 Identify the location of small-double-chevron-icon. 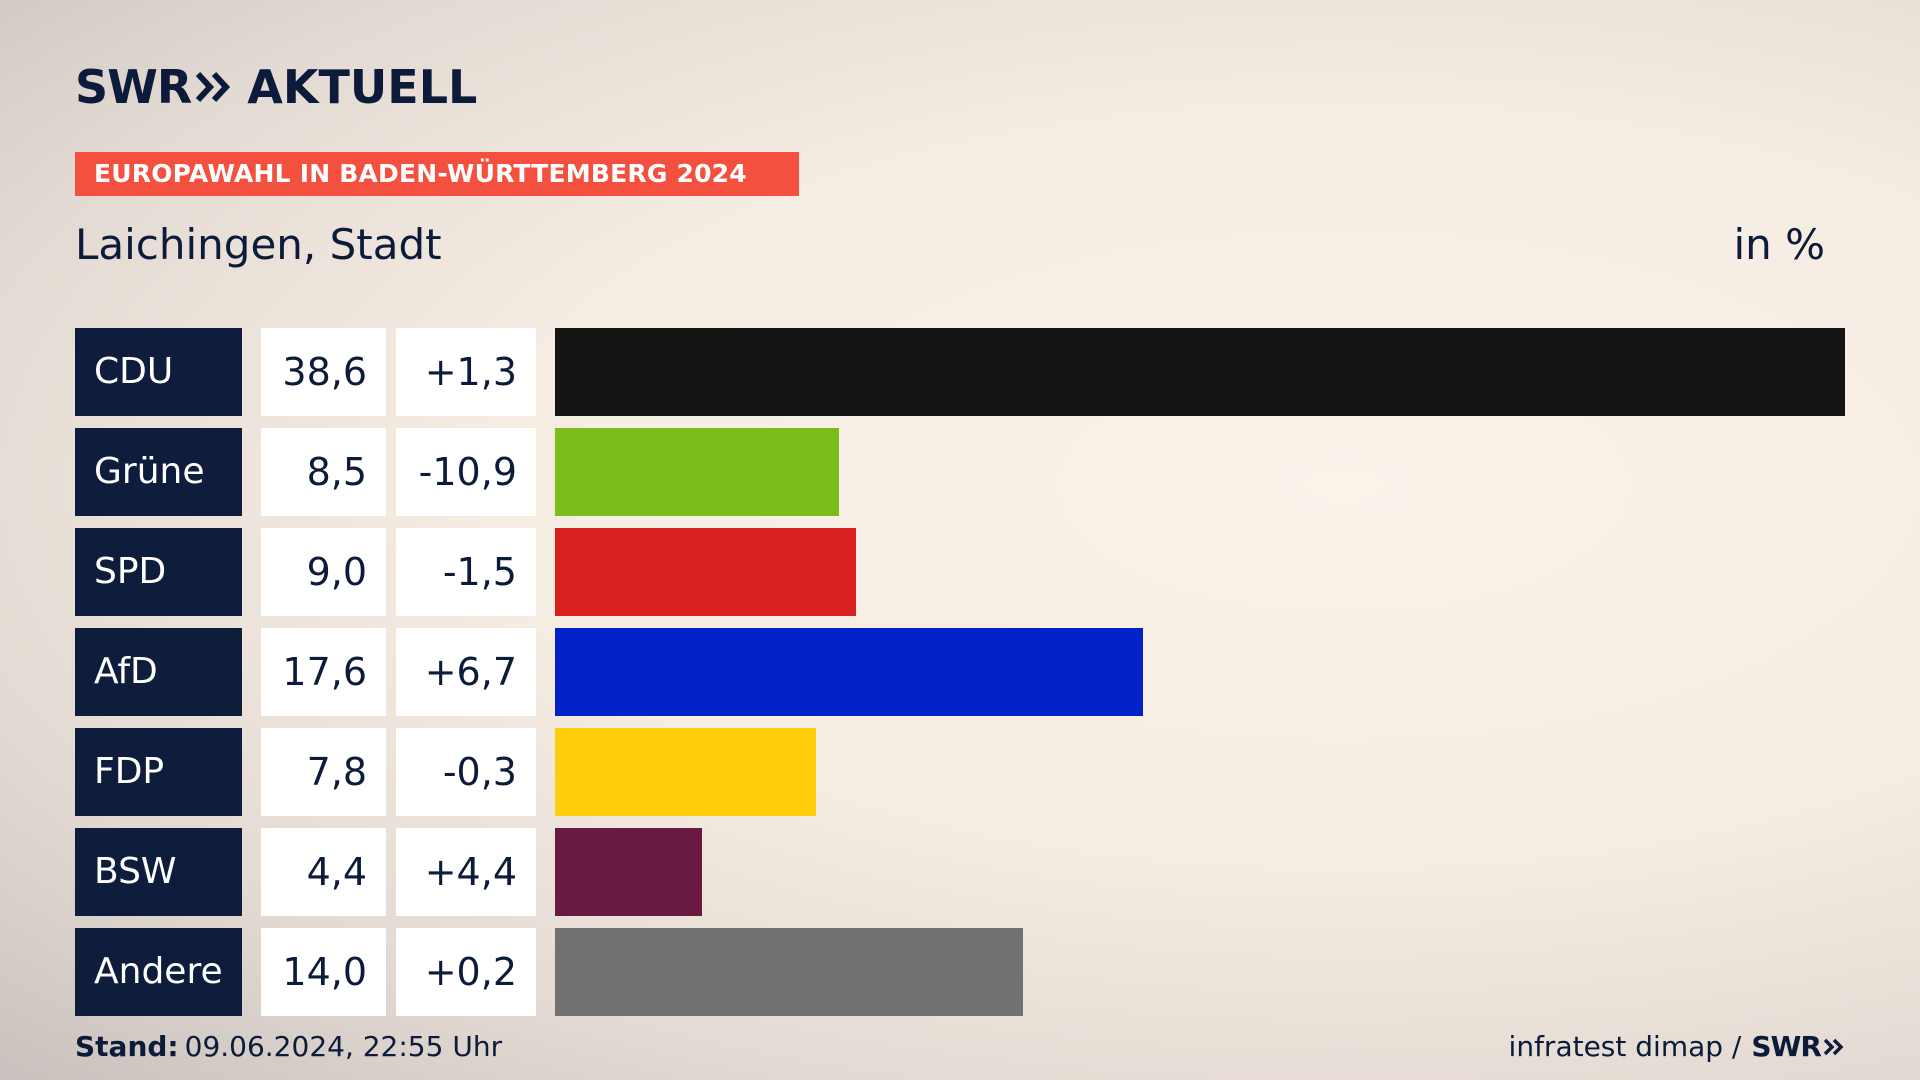
(1833, 1047).